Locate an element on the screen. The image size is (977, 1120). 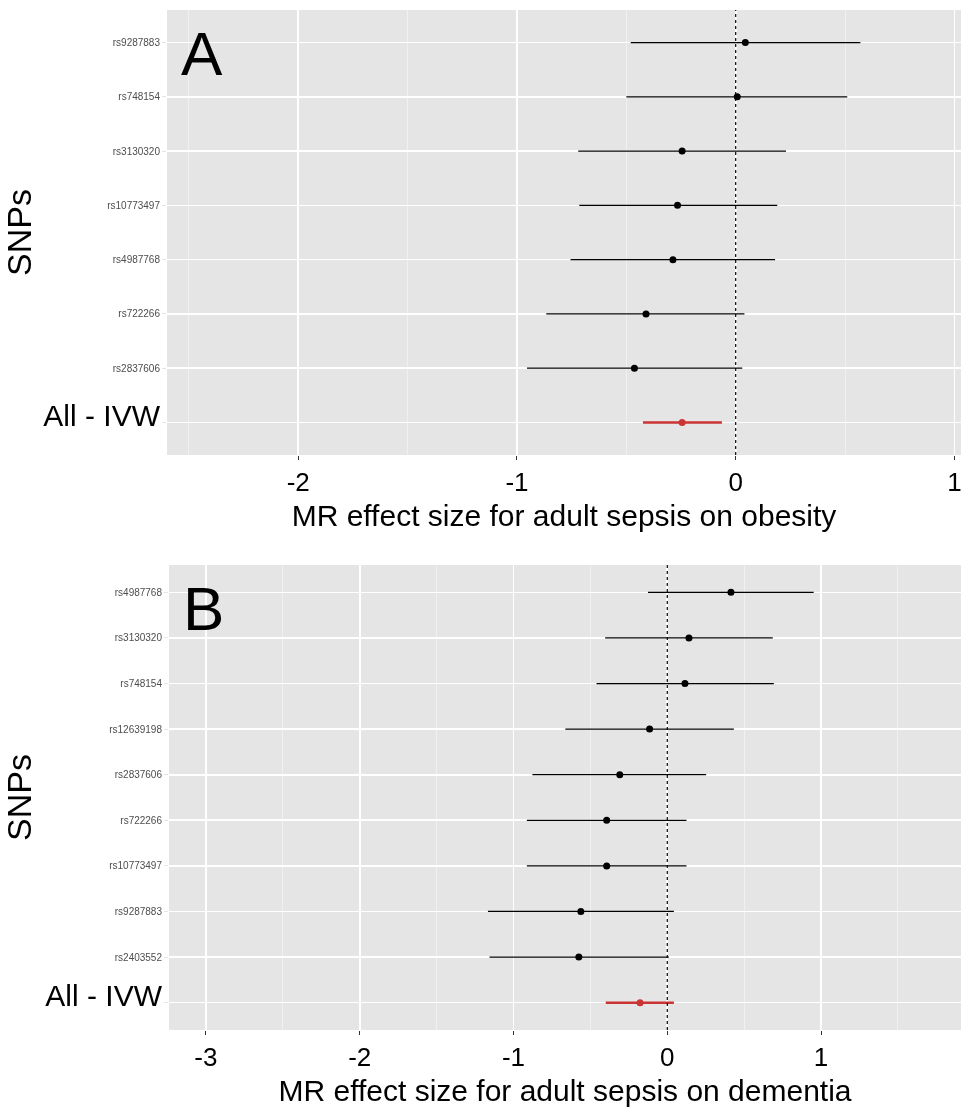
x-tick-label: -3 is located at coordinates (206, 1057).